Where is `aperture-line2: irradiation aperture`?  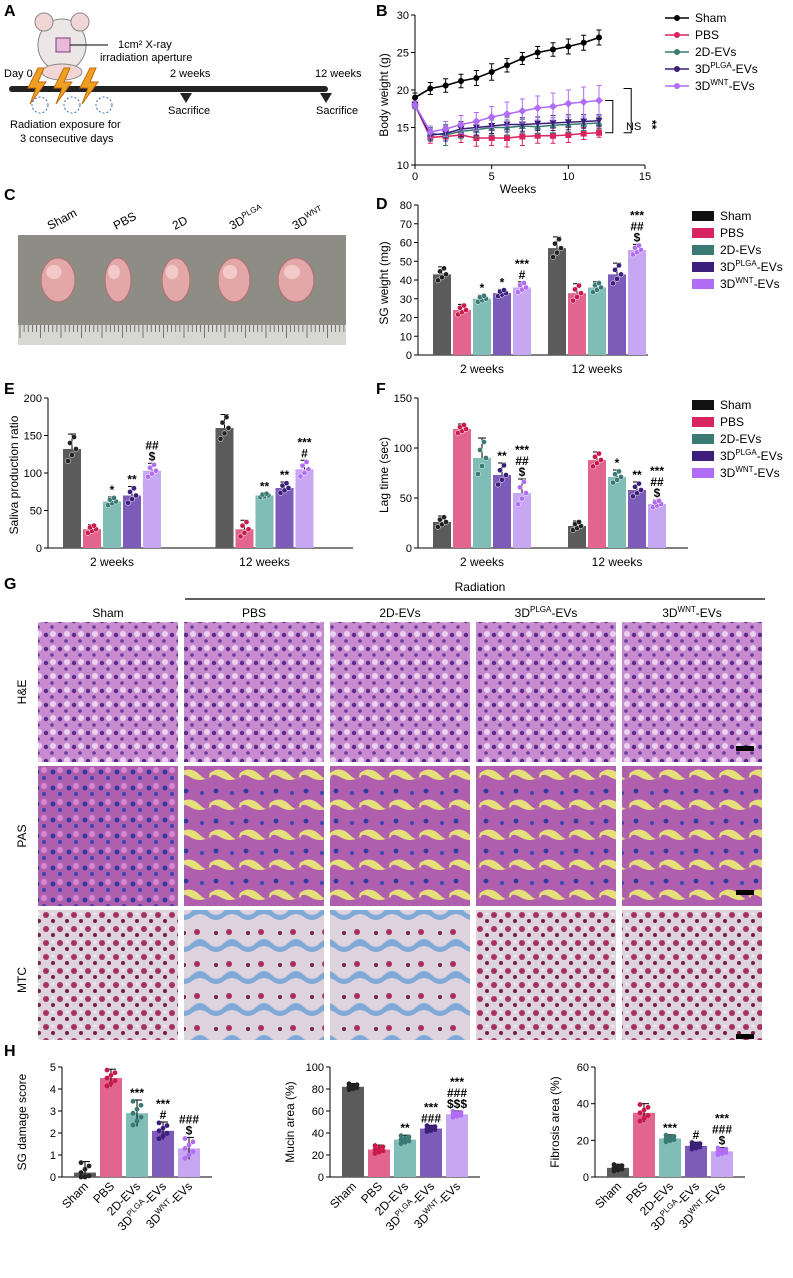
aperture-line2: irradiation aperture is located at coordinates (146, 58).